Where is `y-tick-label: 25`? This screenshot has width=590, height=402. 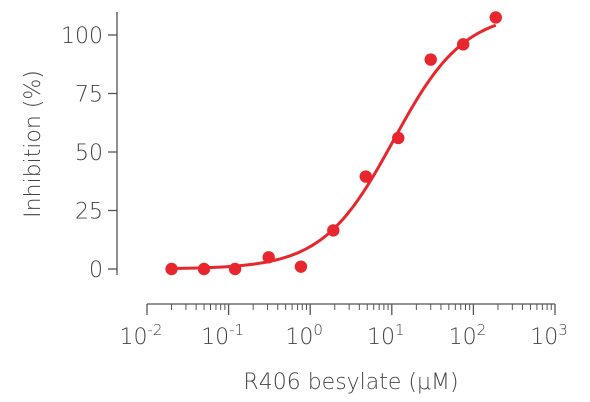 y-tick-label: 25 is located at coordinates (89, 212).